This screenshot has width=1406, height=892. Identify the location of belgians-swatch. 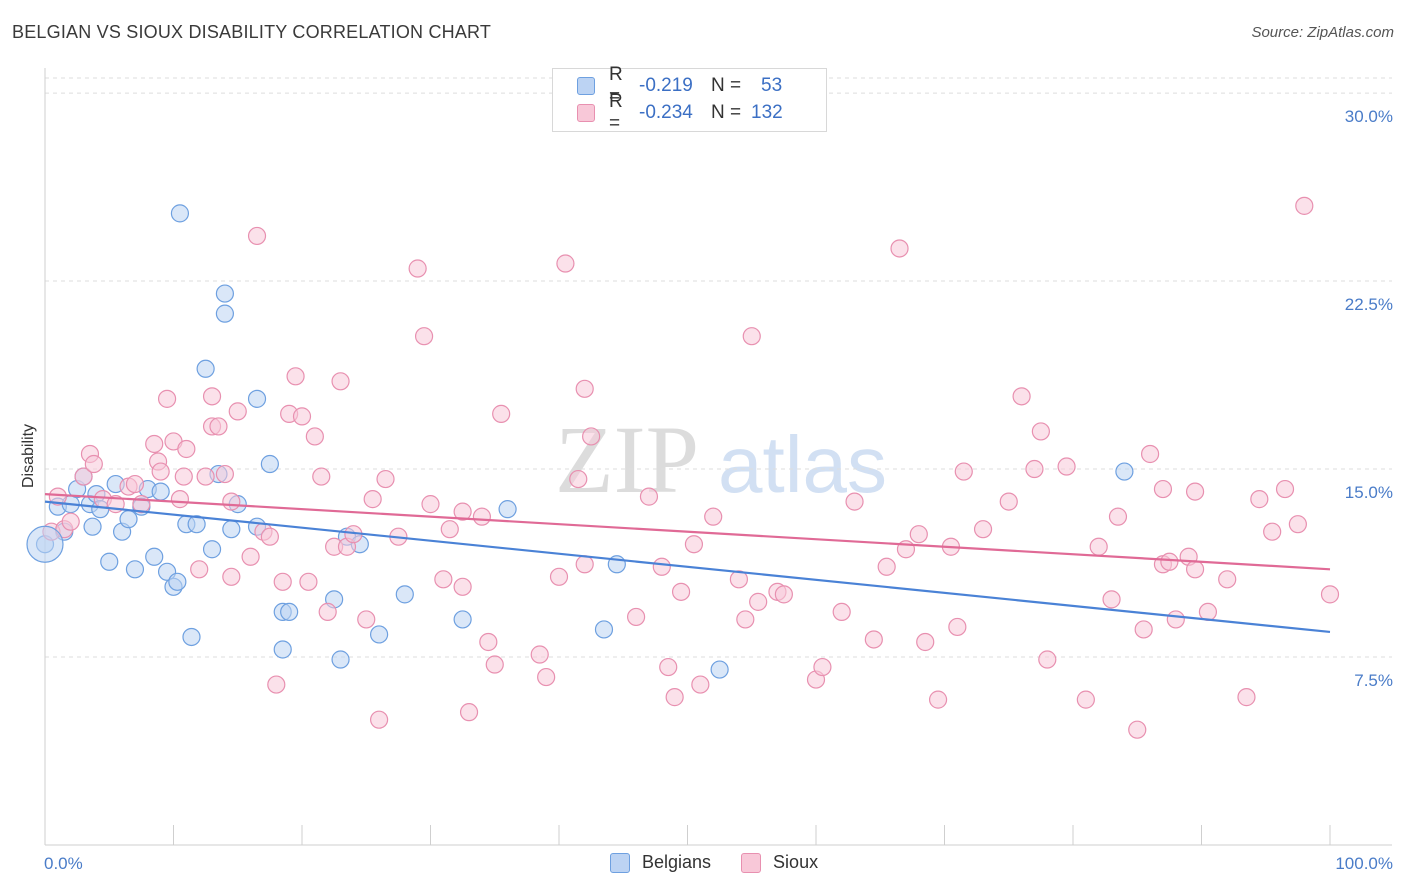
(586, 86).